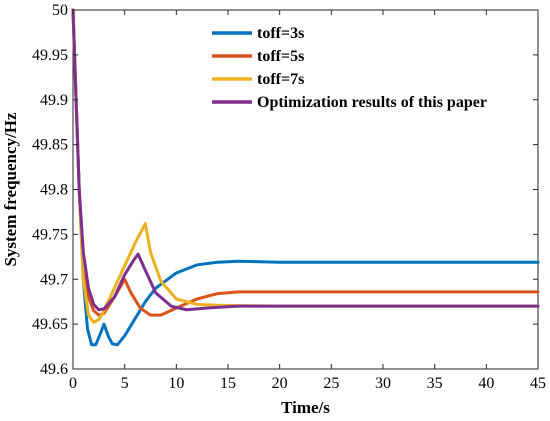  I want to click on x-tick-label: 30, so click(383, 383).